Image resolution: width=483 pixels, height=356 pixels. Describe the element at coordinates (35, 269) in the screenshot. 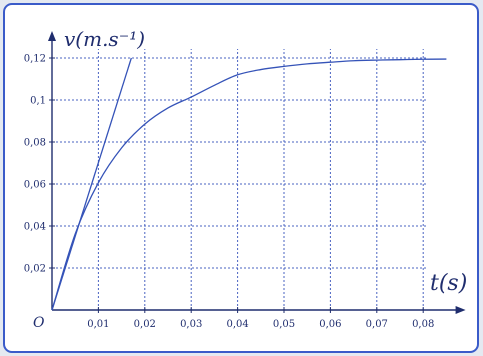

I see `y-tick-label-0: 0,02` at that location.